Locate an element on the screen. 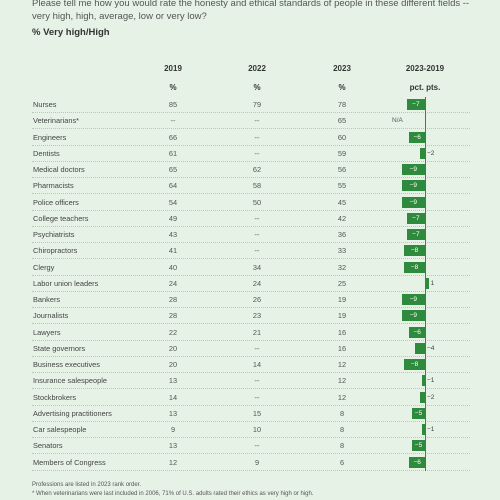  profession-name: Medical doctors is located at coordinates (59, 169).